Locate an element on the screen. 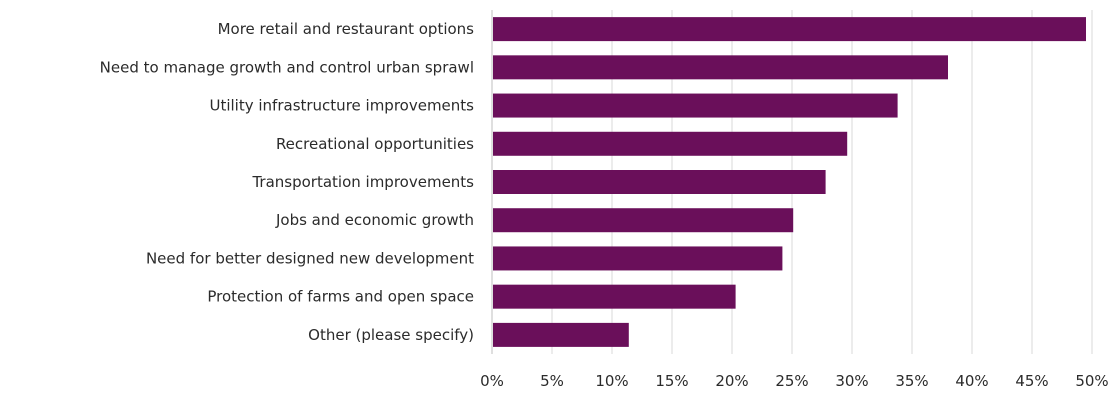 This screenshot has height=396, width=1118. category-label: Other (please specify) is located at coordinates (391, 335).